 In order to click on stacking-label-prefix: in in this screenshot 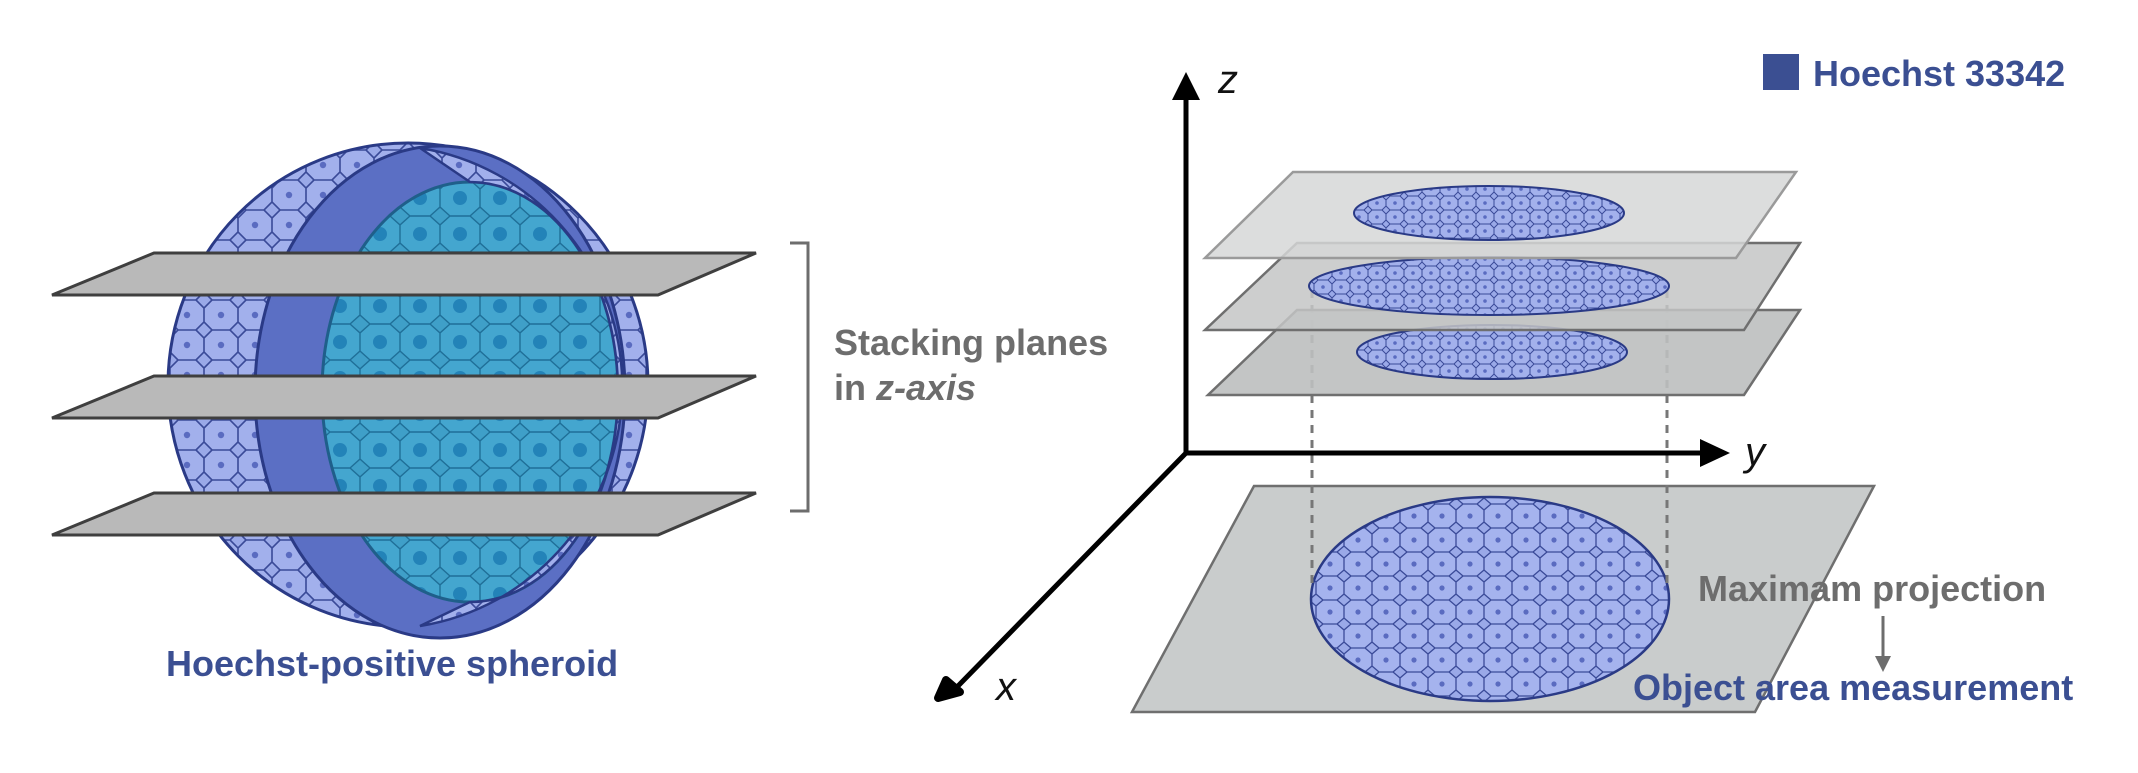, I will do `click(855, 387)`.